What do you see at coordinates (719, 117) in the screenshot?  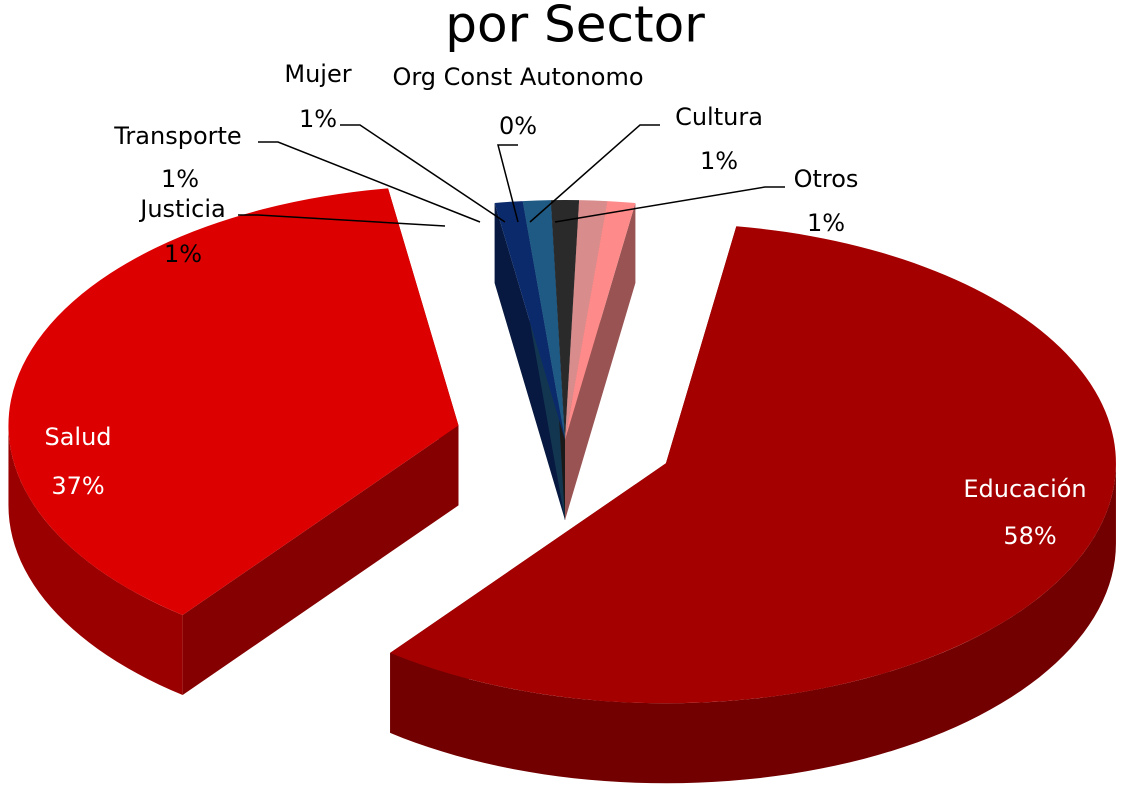 I see `slice-label: Cultura` at bounding box center [719, 117].